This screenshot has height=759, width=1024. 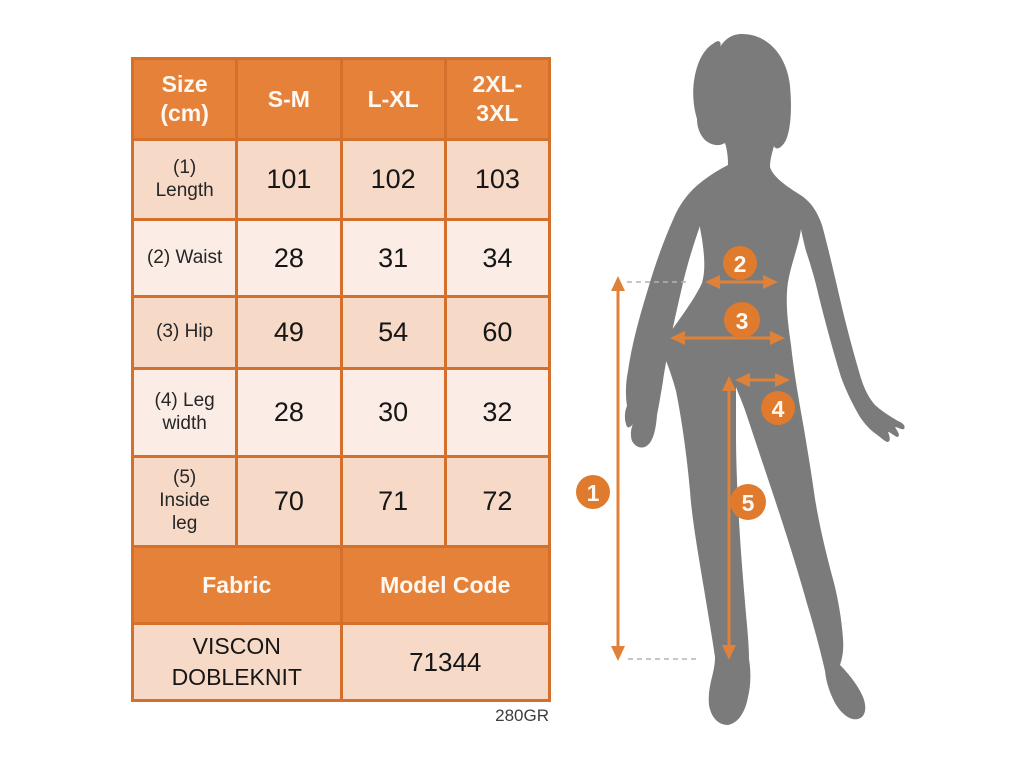 I want to click on value-waist-sm: 28, so click(x=289, y=258).